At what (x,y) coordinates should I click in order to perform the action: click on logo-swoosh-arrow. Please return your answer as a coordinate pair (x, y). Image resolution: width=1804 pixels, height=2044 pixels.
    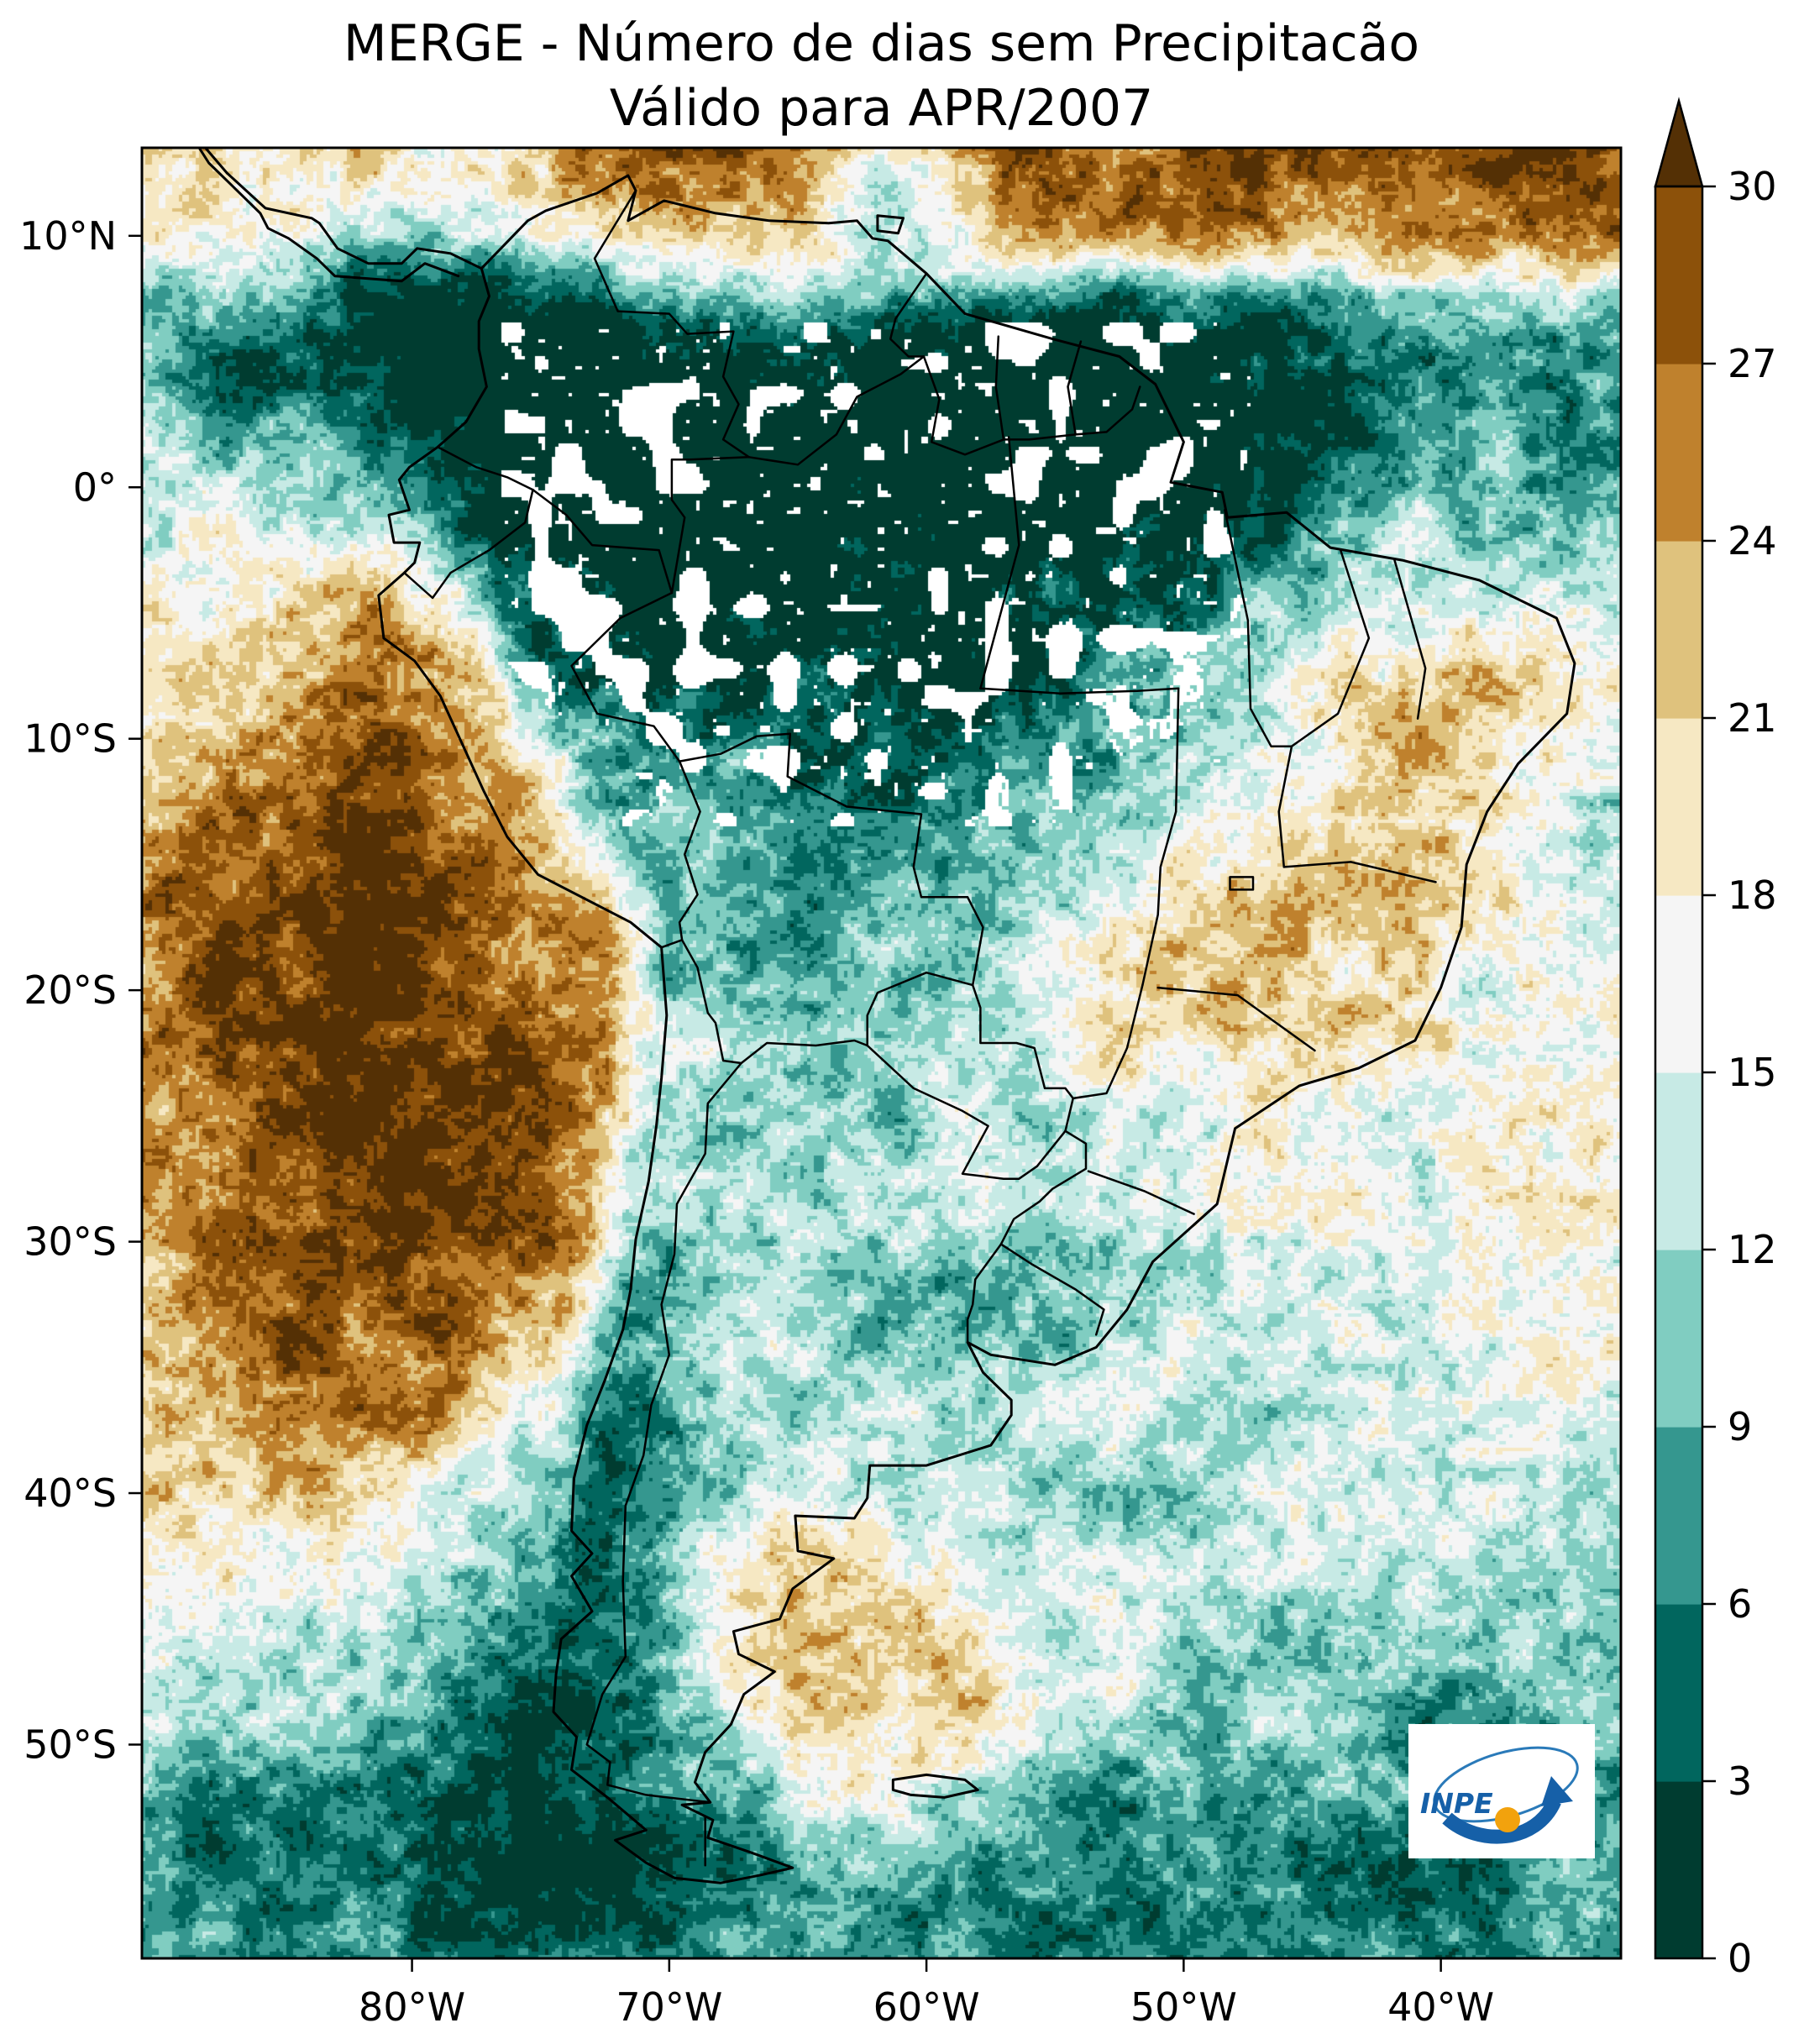
    Looking at the image, I should click on (1501, 1821).